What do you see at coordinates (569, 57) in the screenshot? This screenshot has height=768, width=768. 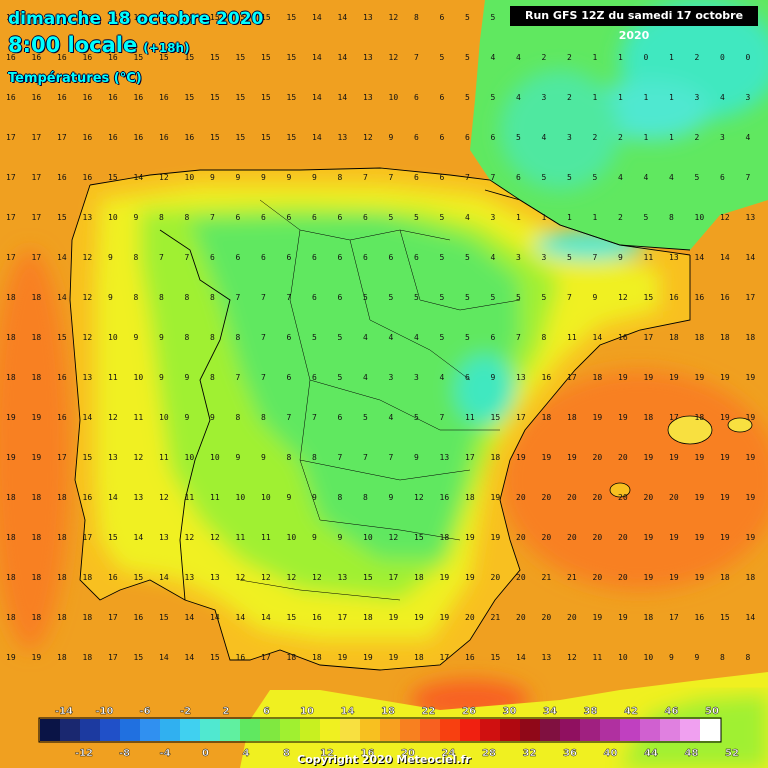 I see `grid-value: 2` at bounding box center [569, 57].